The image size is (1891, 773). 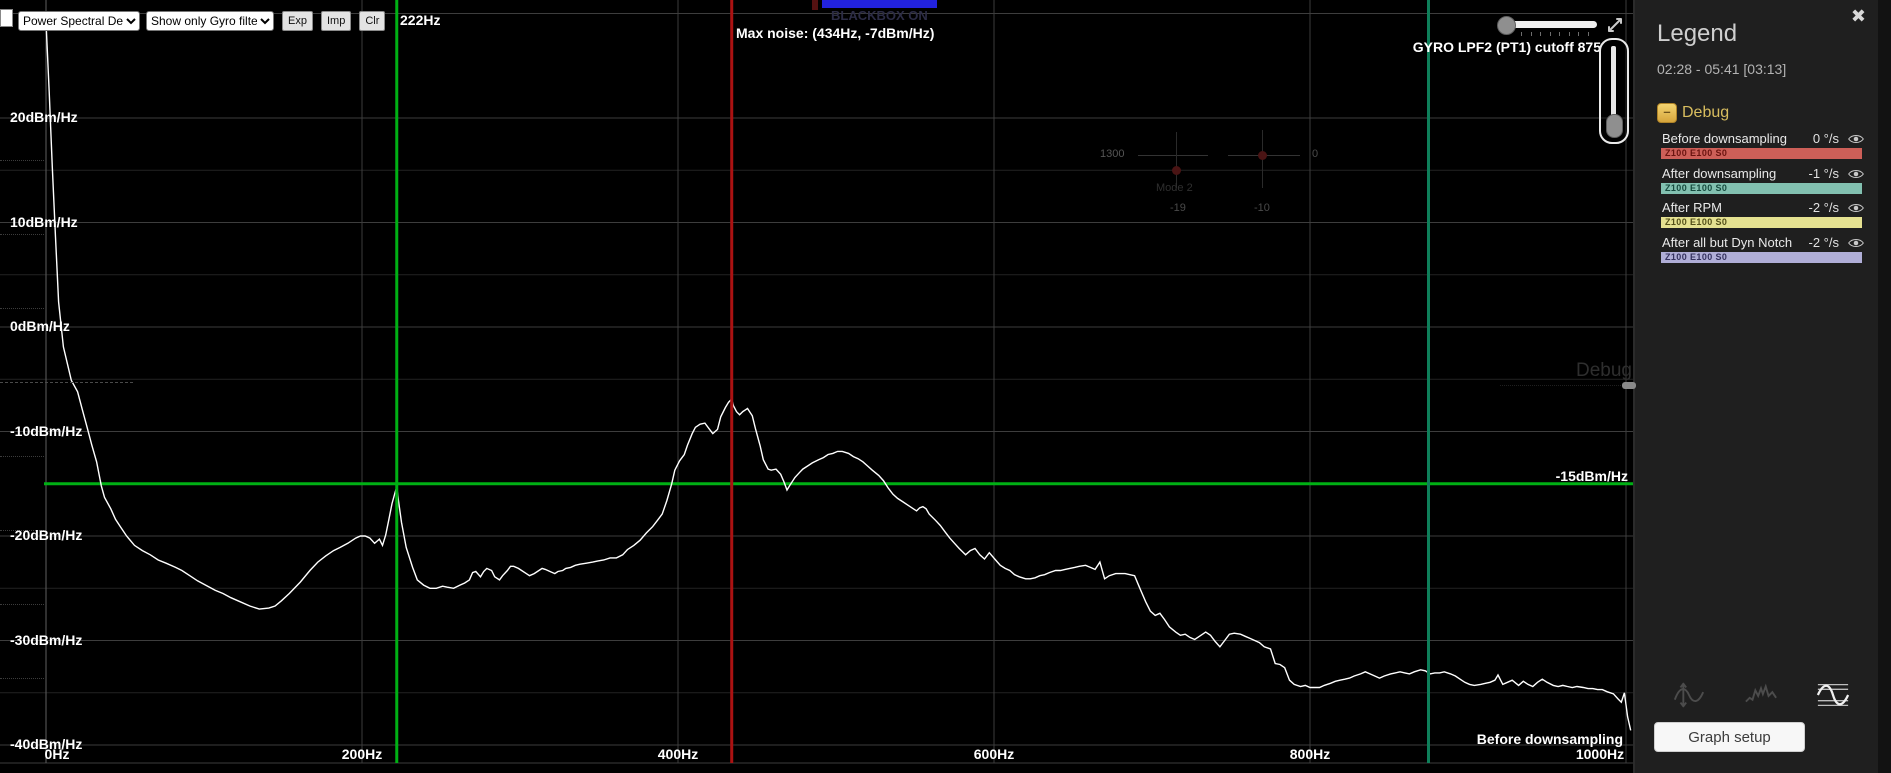 What do you see at coordinates (297, 21) in the screenshot?
I see `export-button: Exp` at bounding box center [297, 21].